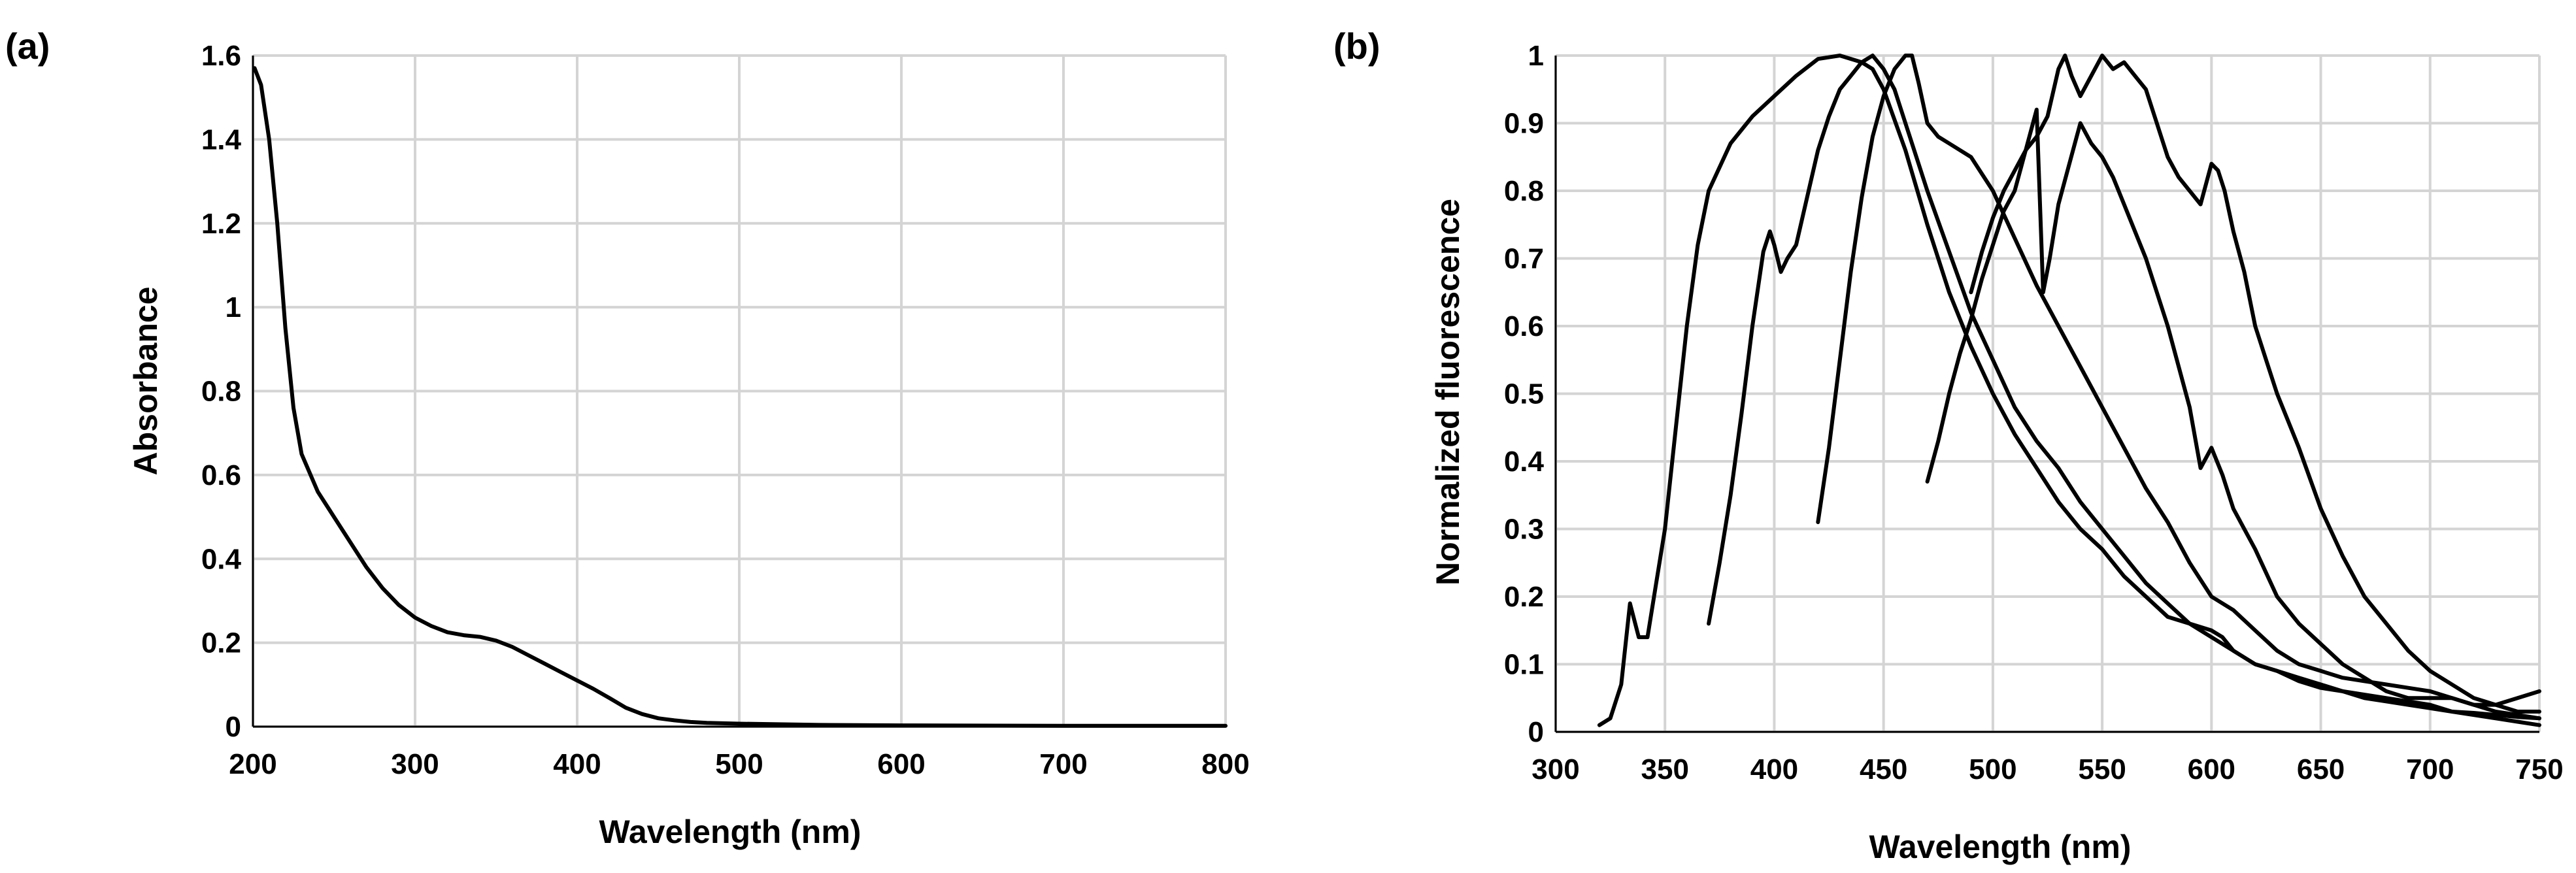  Describe the element at coordinates (1448, 392) in the screenshot. I see `y-axis-title-b: Normalized fluorescence` at that location.